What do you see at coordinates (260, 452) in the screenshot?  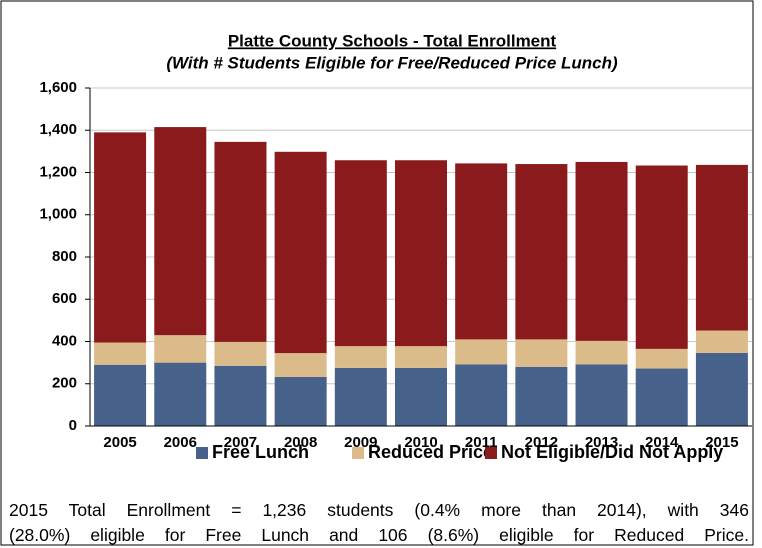 I see `legend-label: Free Lunch` at bounding box center [260, 452].